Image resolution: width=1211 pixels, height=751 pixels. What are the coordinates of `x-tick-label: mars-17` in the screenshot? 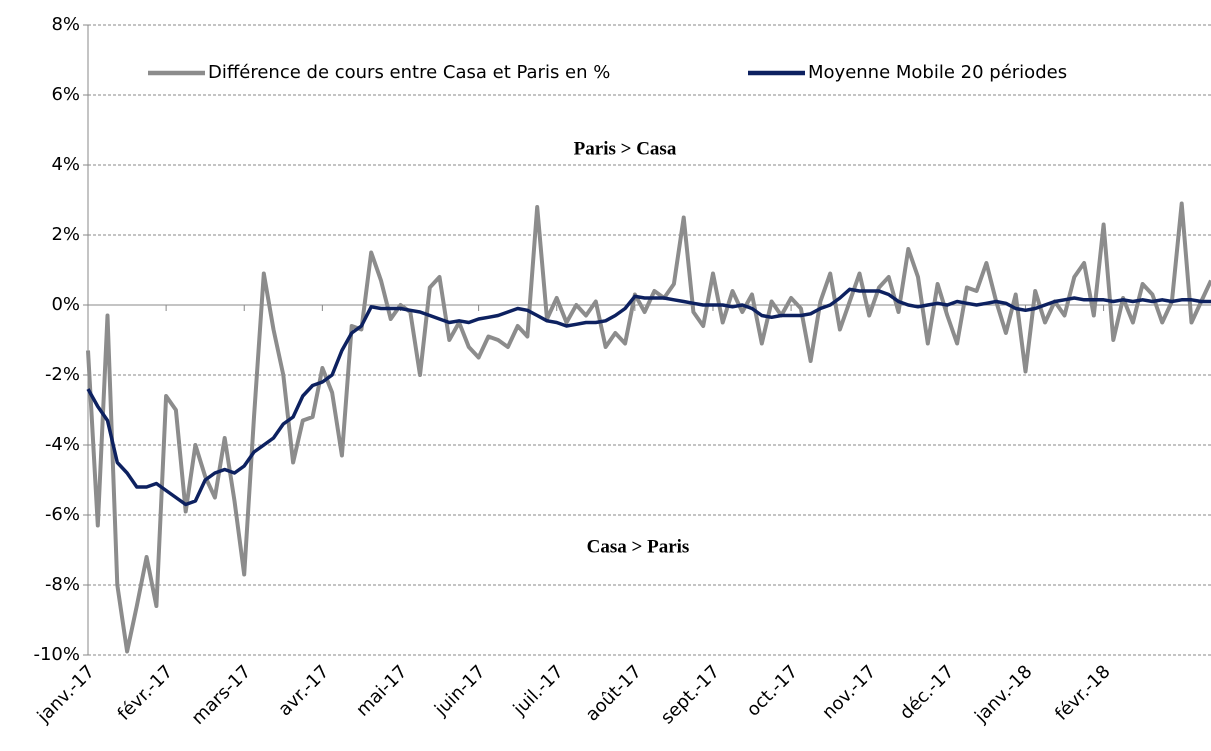 It's located at (222, 695).